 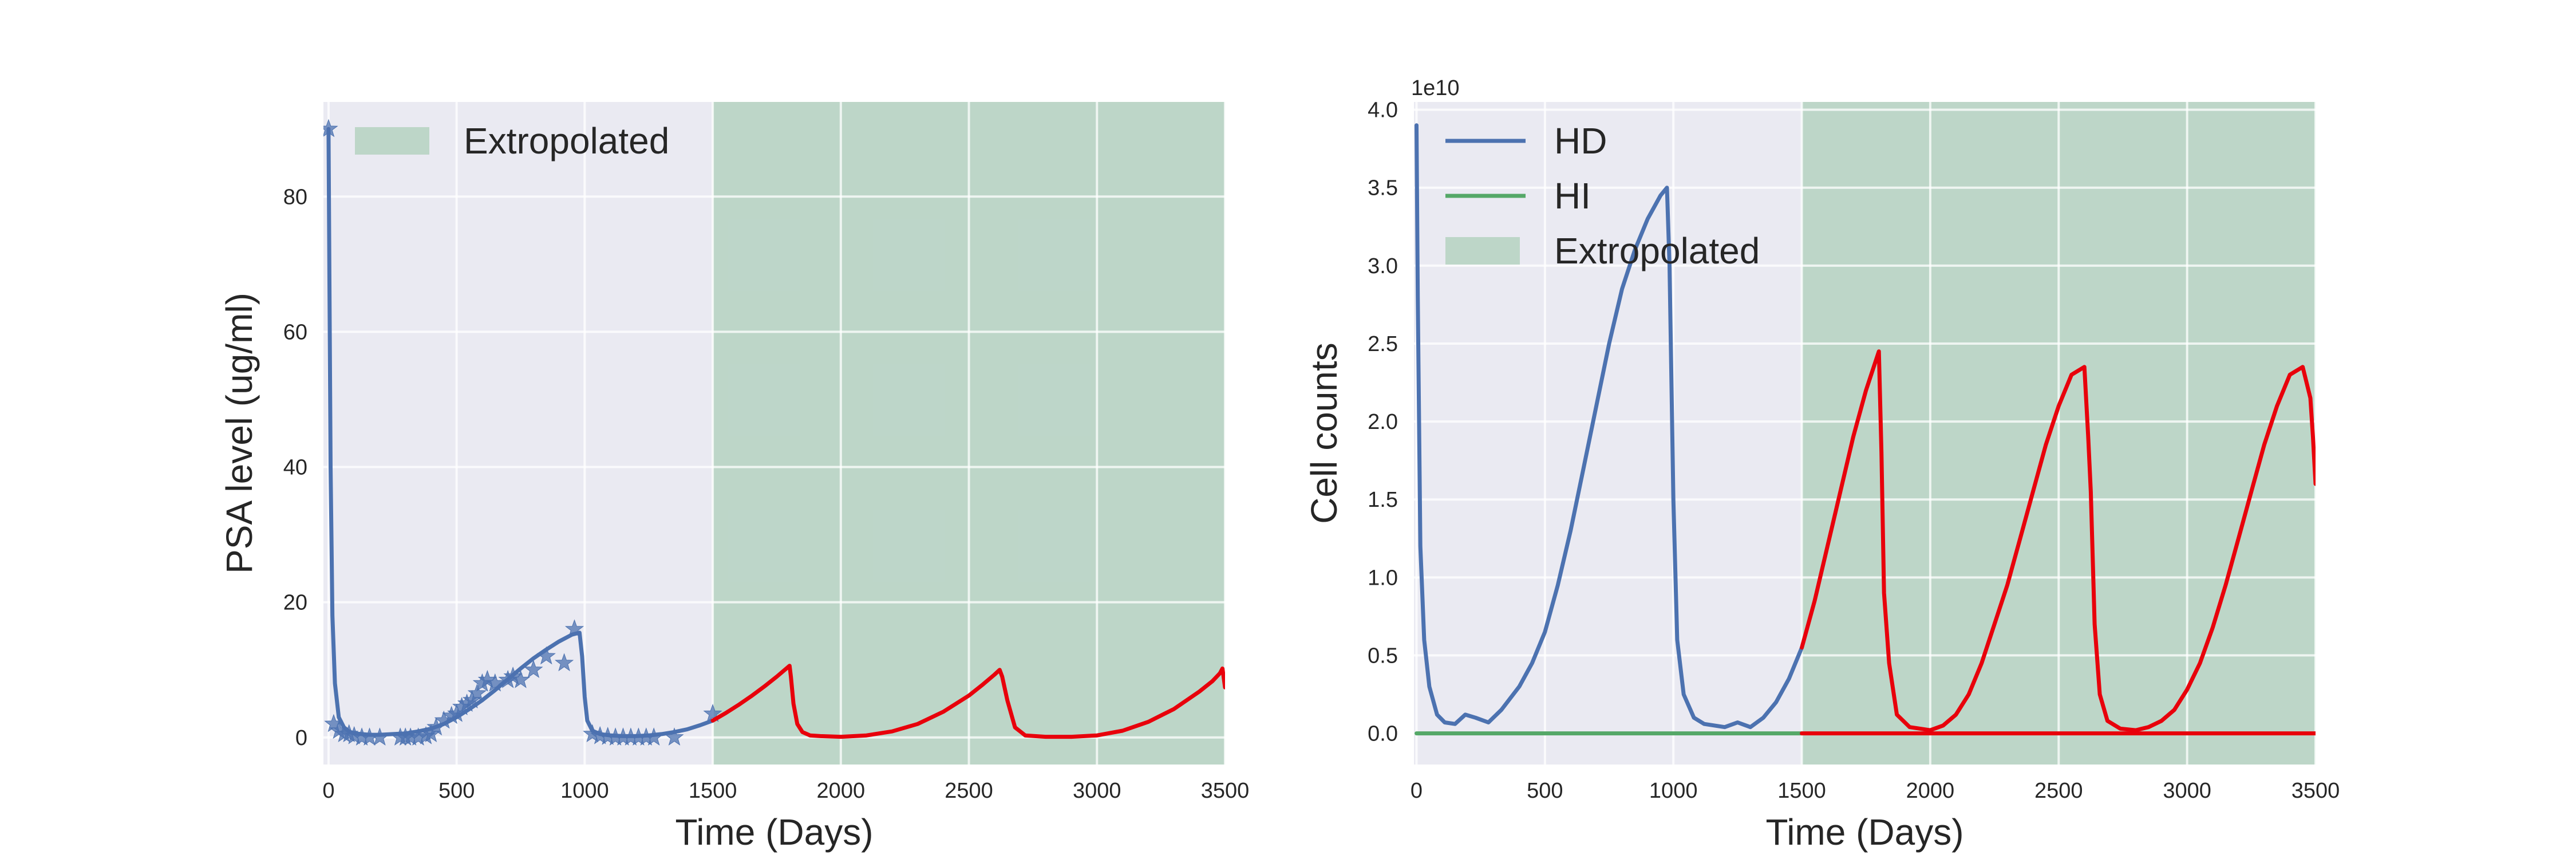 I want to click on y-tick-label: 3.0, so click(x=1383, y=266).